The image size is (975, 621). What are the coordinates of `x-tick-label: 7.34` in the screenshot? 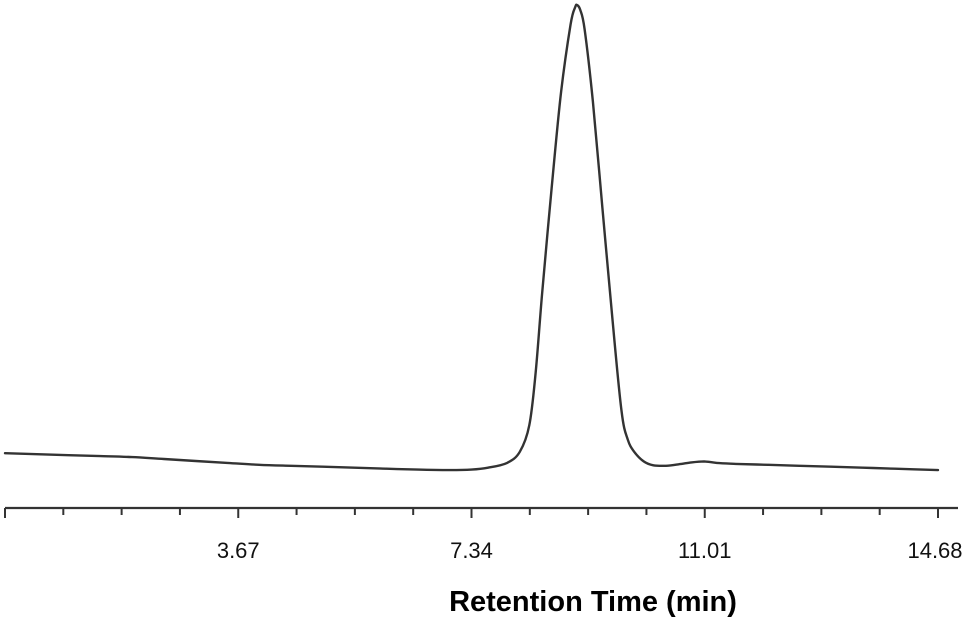 It's located at (471, 550).